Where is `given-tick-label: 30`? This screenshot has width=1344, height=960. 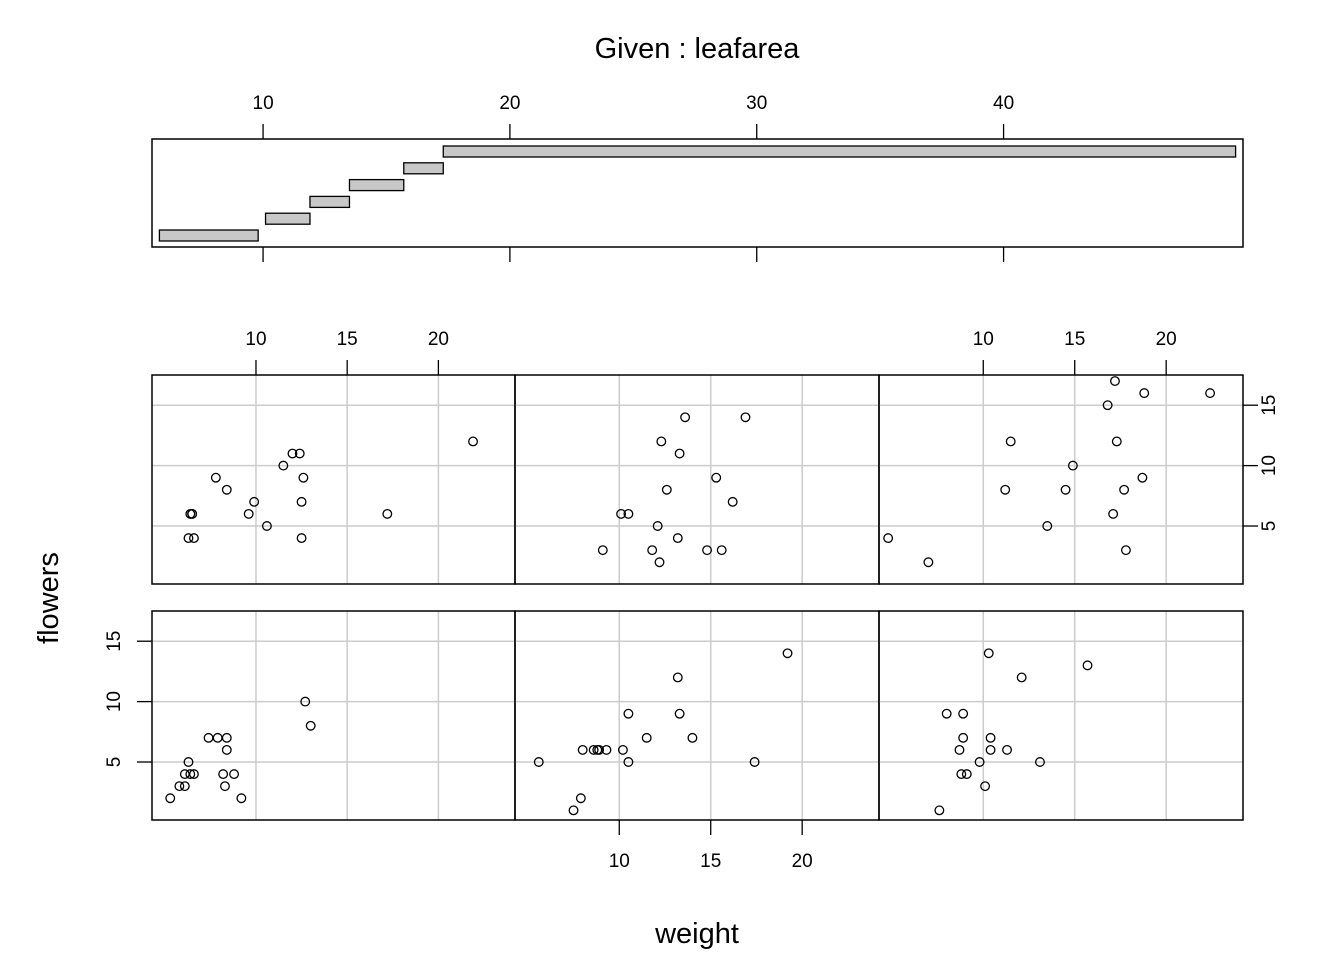
given-tick-label: 30 is located at coordinates (756, 103).